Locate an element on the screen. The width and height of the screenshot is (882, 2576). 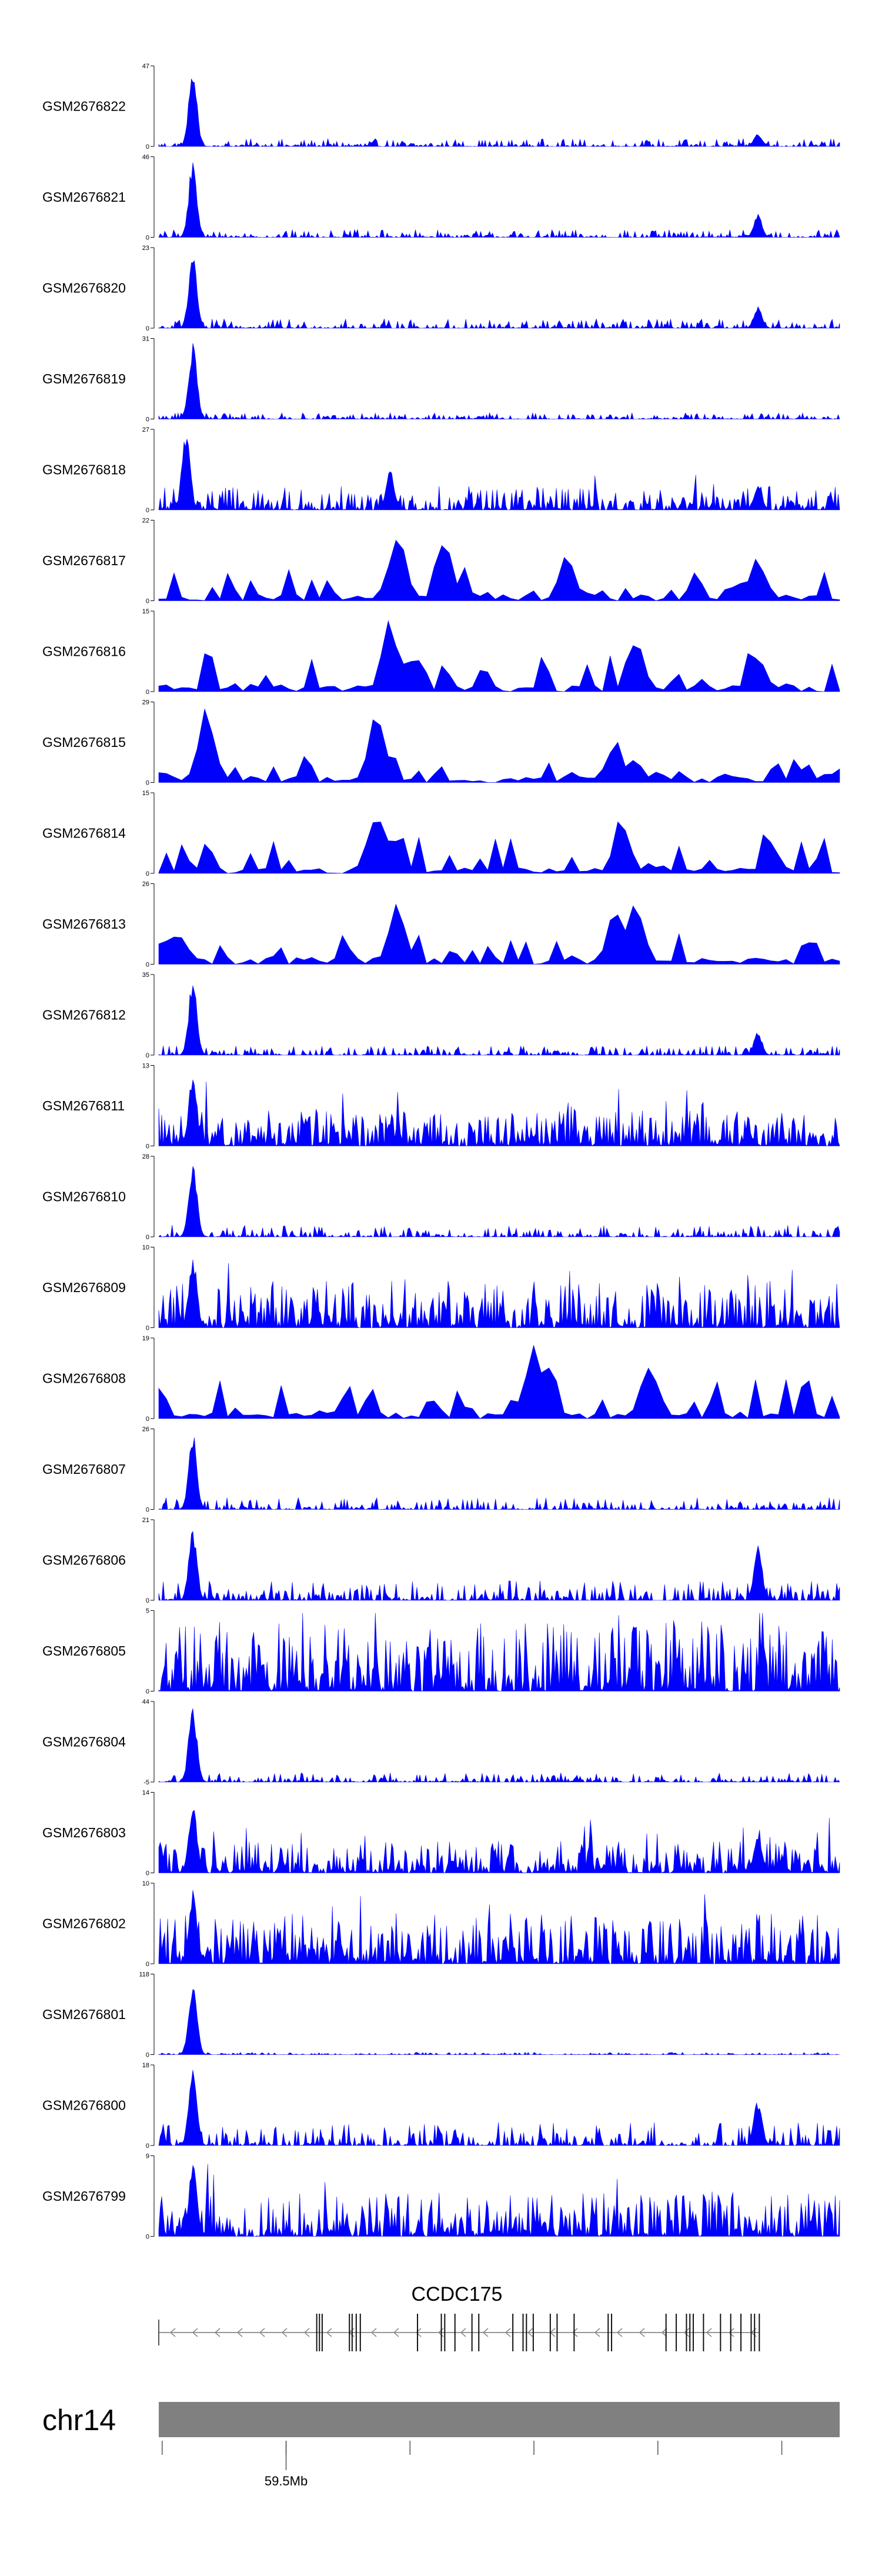
x-axis-tick-label: 59.5Mb is located at coordinates (286, 2481).